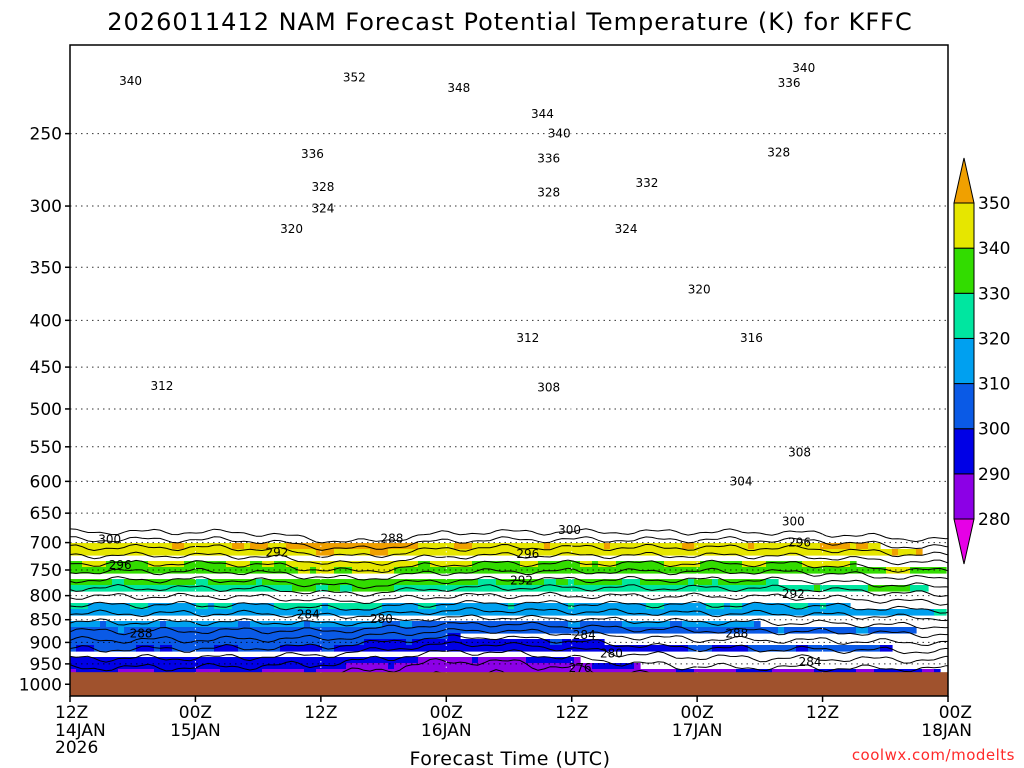 The image size is (1024, 768). Describe the element at coordinates (46, 135) in the screenshot. I see `y-tick-label: 250` at that location.